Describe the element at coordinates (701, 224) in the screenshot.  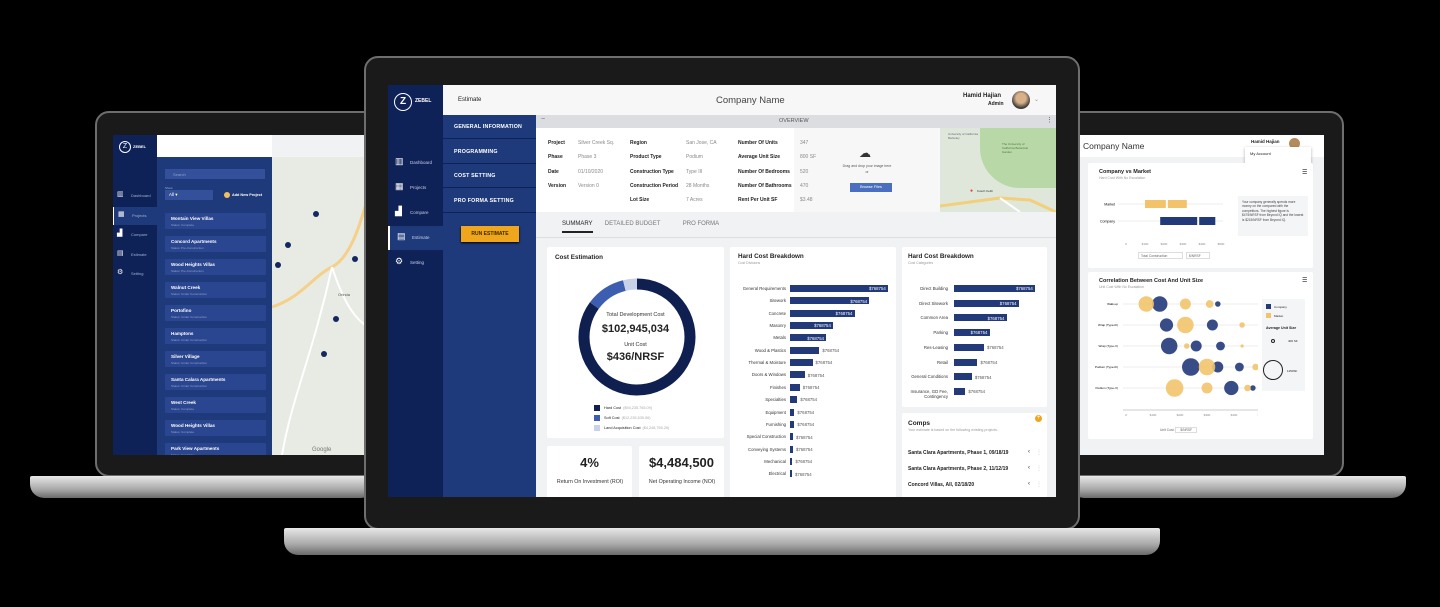
I see `tab-pro-forma: PRO FORMA` at that location.